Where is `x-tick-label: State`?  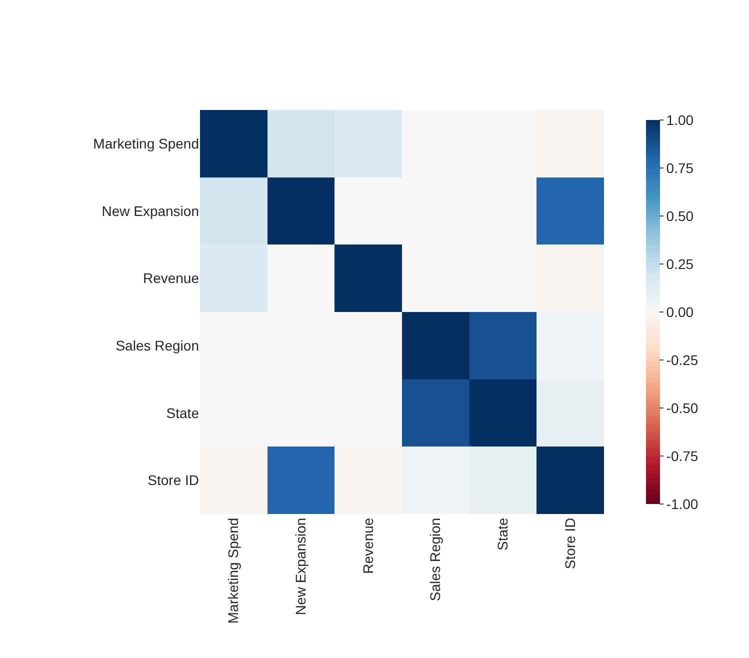
x-tick-label: State is located at coordinates (502, 534).